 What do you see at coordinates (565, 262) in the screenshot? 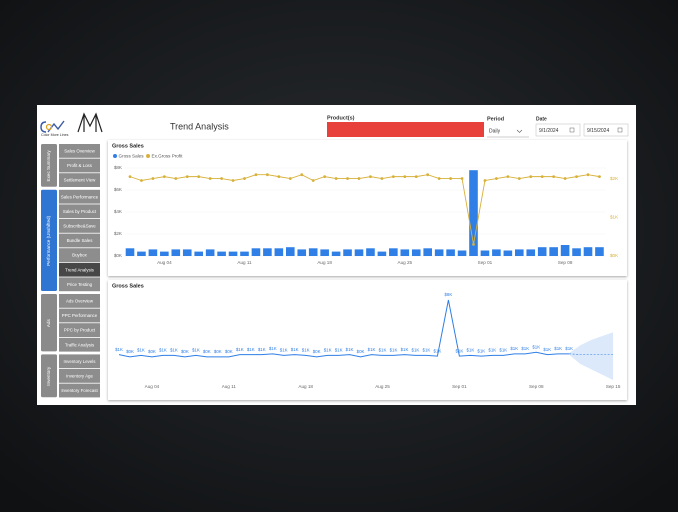
I see `x-tick-label: Sep 08` at bounding box center [565, 262].